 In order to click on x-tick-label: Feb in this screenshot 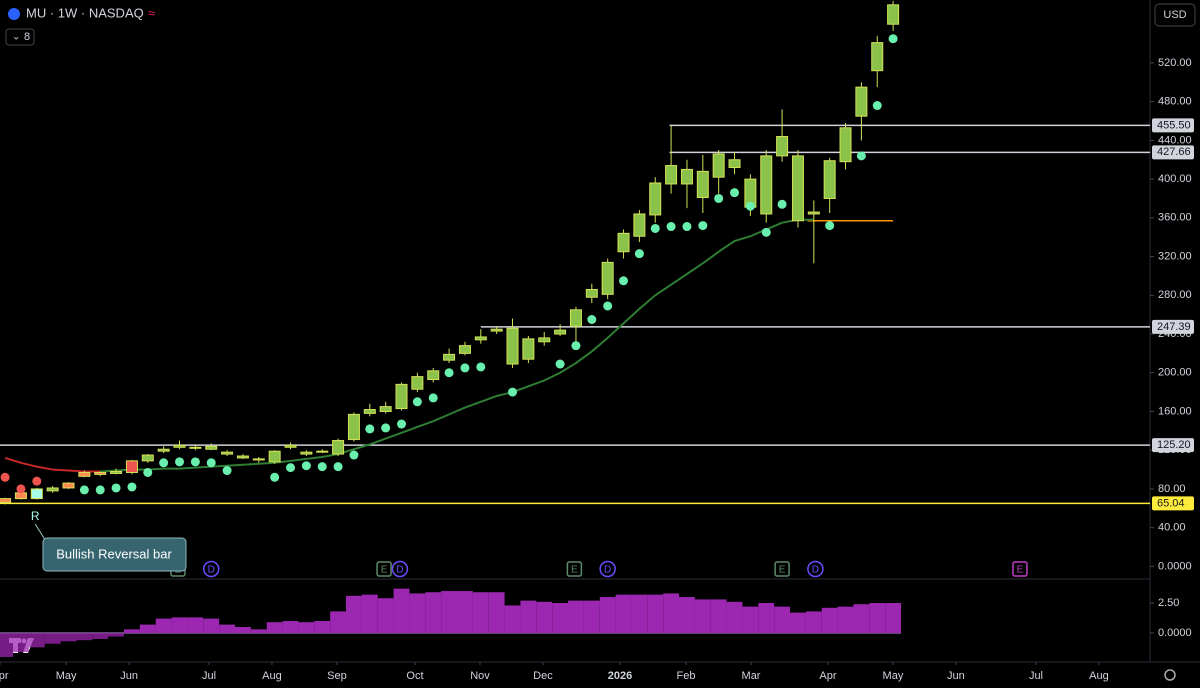, I will do `click(686, 676)`.